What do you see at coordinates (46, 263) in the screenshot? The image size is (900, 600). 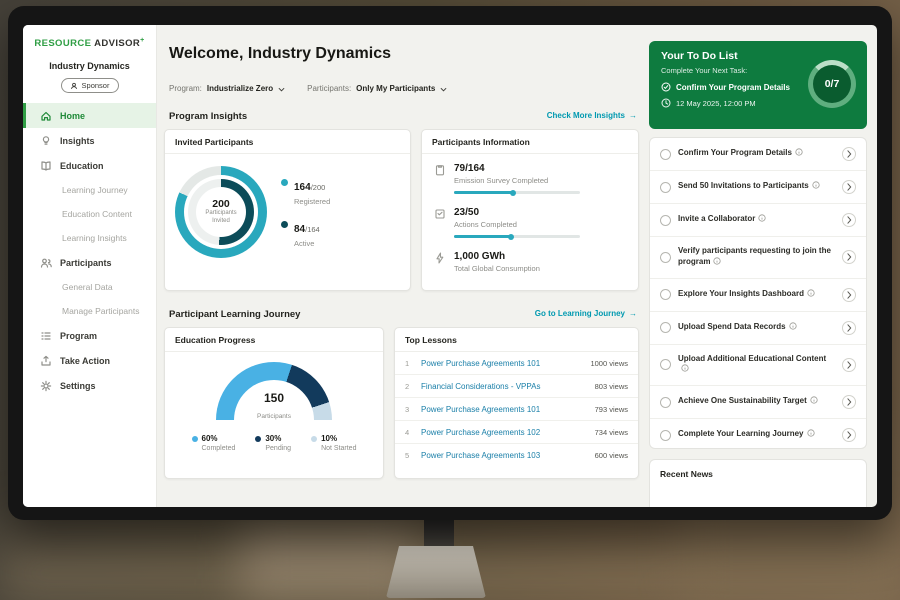 I see `people-icon` at bounding box center [46, 263].